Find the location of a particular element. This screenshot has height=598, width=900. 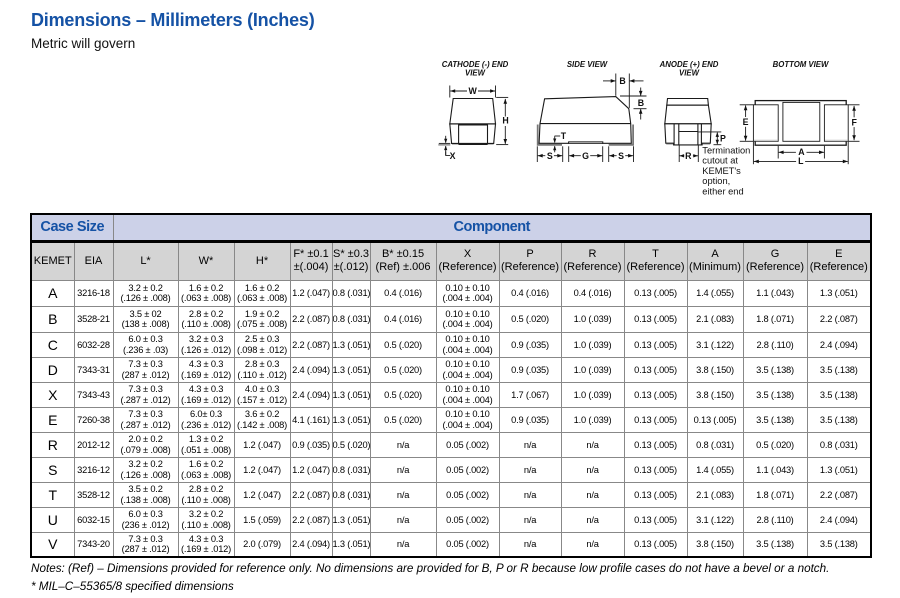

svg-text: H is located at coordinates (505, 121).